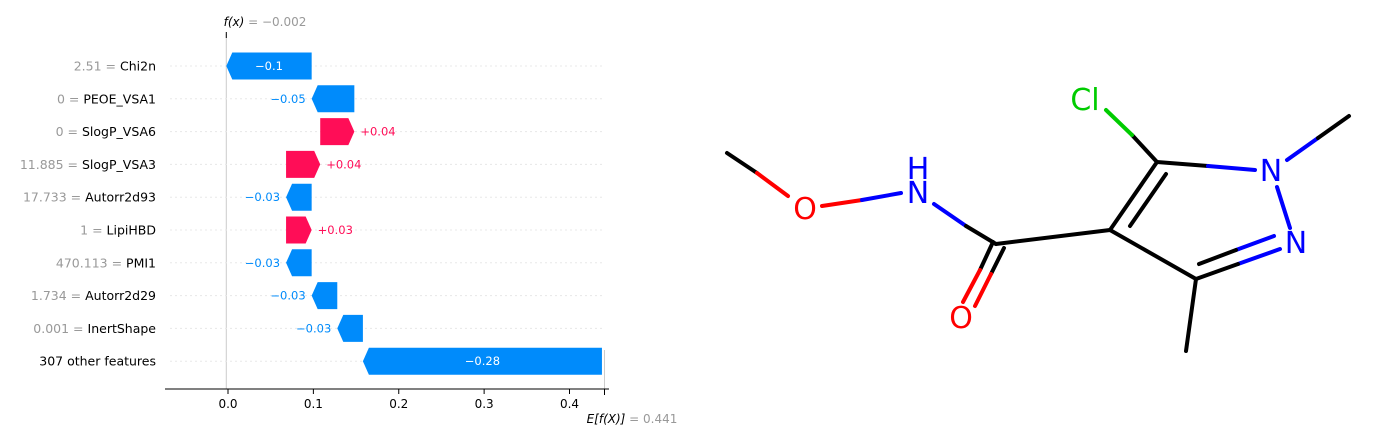 The height and width of the screenshot is (441, 1384). What do you see at coordinates (1144, 148) in the screenshot?
I see `bond-c5-cl-black` at bounding box center [1144, 148].